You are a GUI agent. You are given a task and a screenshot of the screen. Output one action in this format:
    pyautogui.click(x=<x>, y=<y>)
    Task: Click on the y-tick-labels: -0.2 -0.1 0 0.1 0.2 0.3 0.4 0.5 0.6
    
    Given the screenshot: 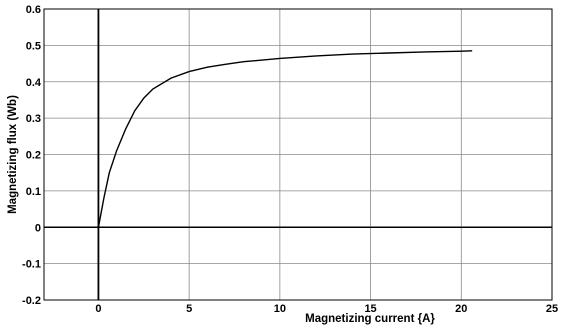 What is the action you would take?
    pyautogui.click(x=32, y=155)
    